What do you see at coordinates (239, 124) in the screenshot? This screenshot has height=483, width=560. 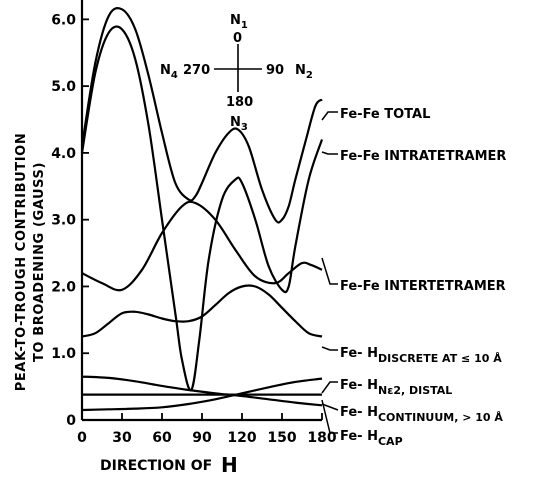 I see `compass-n3: N3` at bounding box center [239, 124].